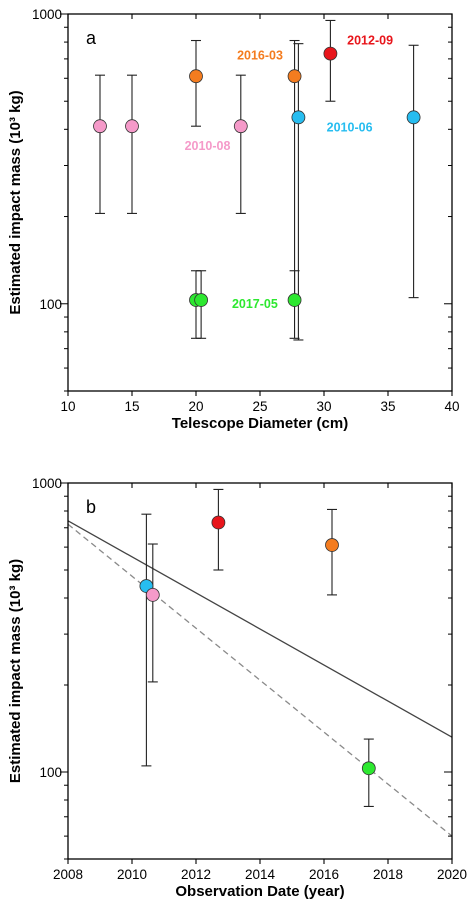  I want to click on x-tick-label: 35, so click(387, 406).